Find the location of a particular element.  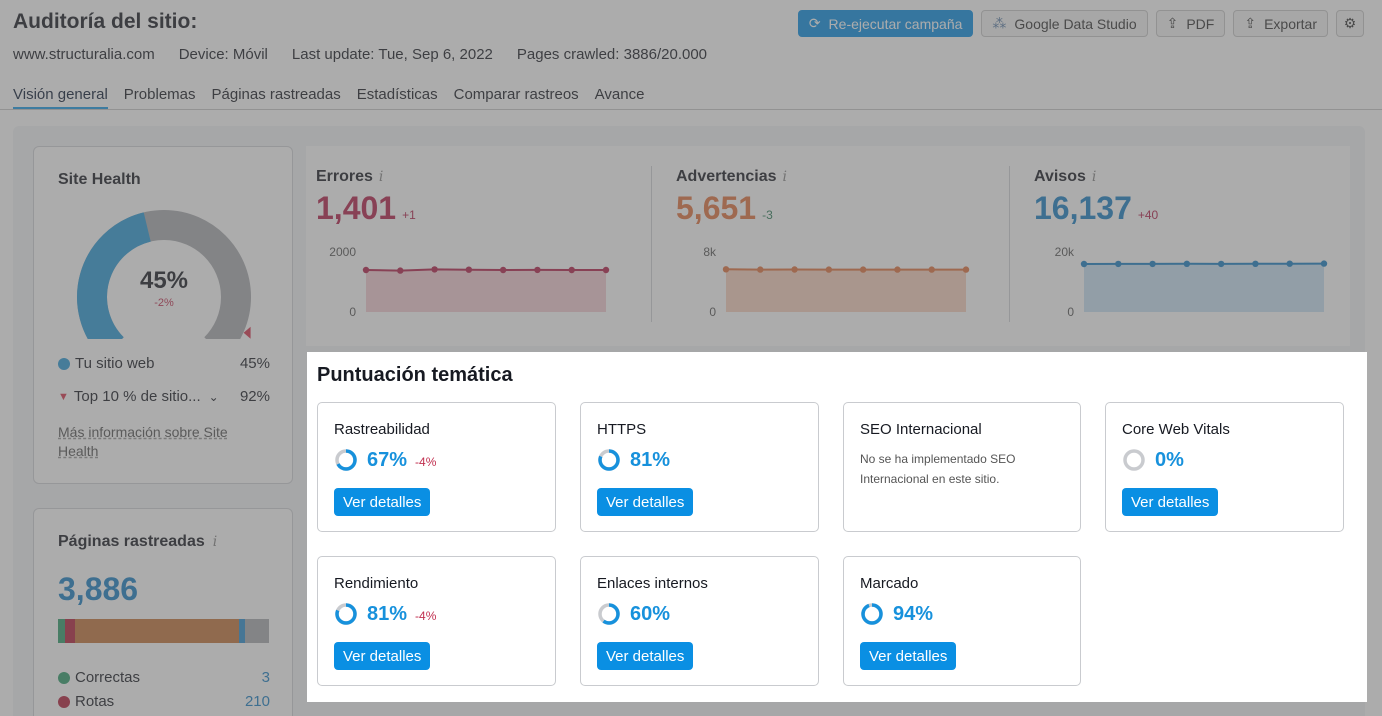

green-dot-icon is located at coordinates (64, 677).